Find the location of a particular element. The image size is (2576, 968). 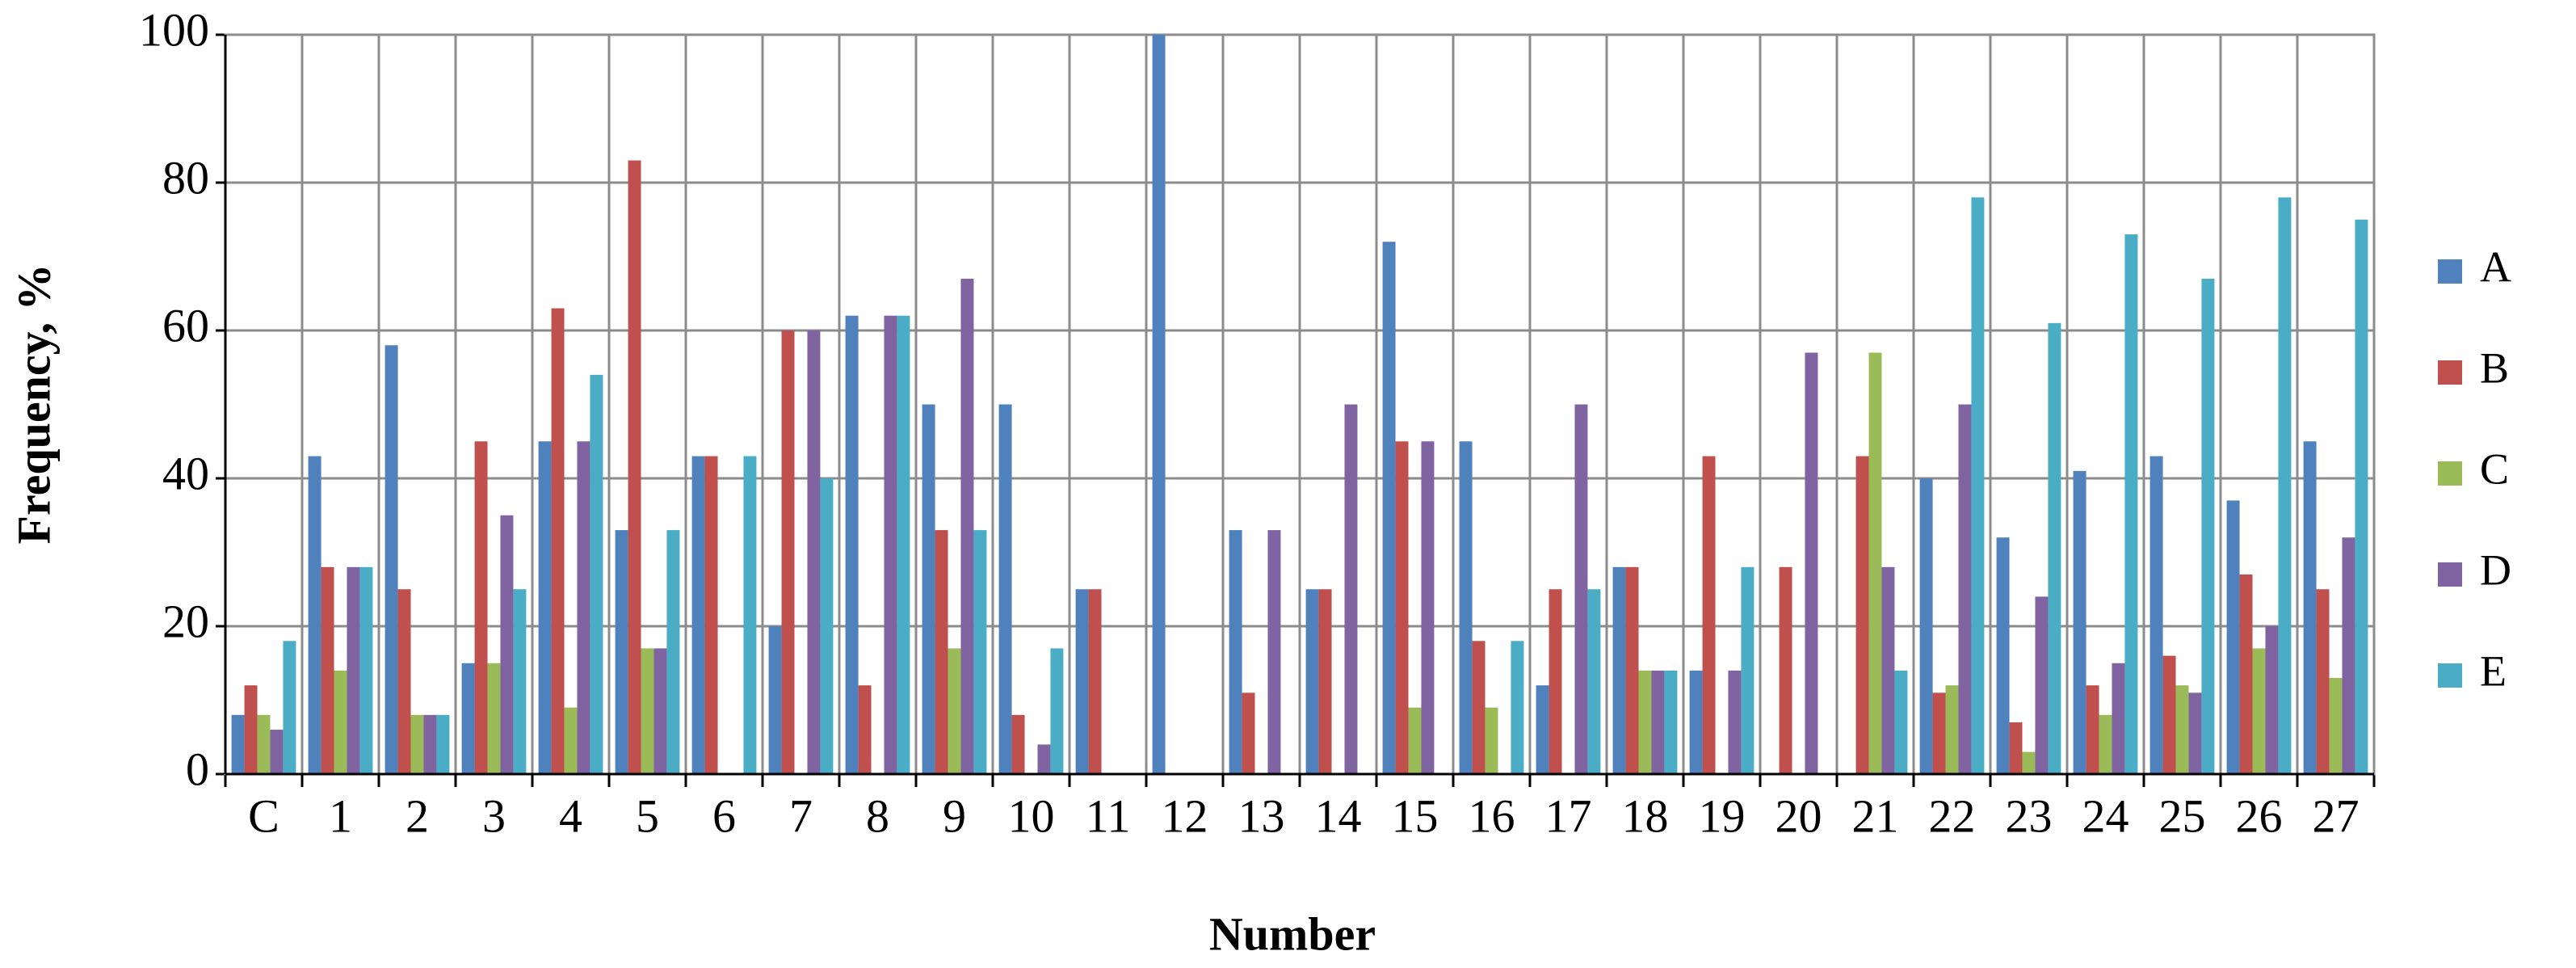

x-tick-label: 2 is located at coordinates (417, 815).